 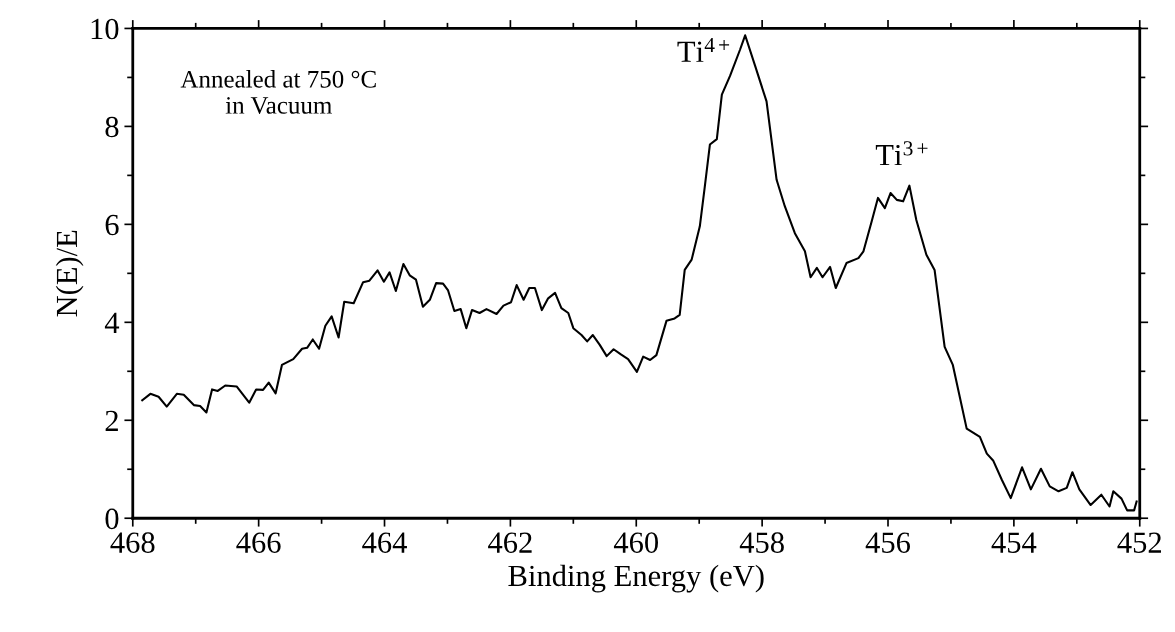 I want to click on x-tick-label: 452, so click(x=1139, y=542).